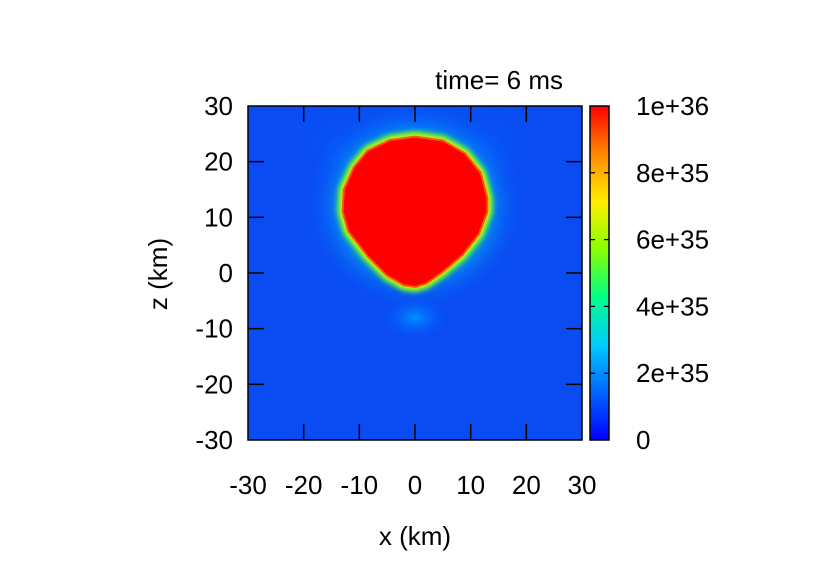  What do you see at coordinates (415, 536) in the screenshot?
I see `x-axis-label: x (km)` at bounding box center [415, 536].